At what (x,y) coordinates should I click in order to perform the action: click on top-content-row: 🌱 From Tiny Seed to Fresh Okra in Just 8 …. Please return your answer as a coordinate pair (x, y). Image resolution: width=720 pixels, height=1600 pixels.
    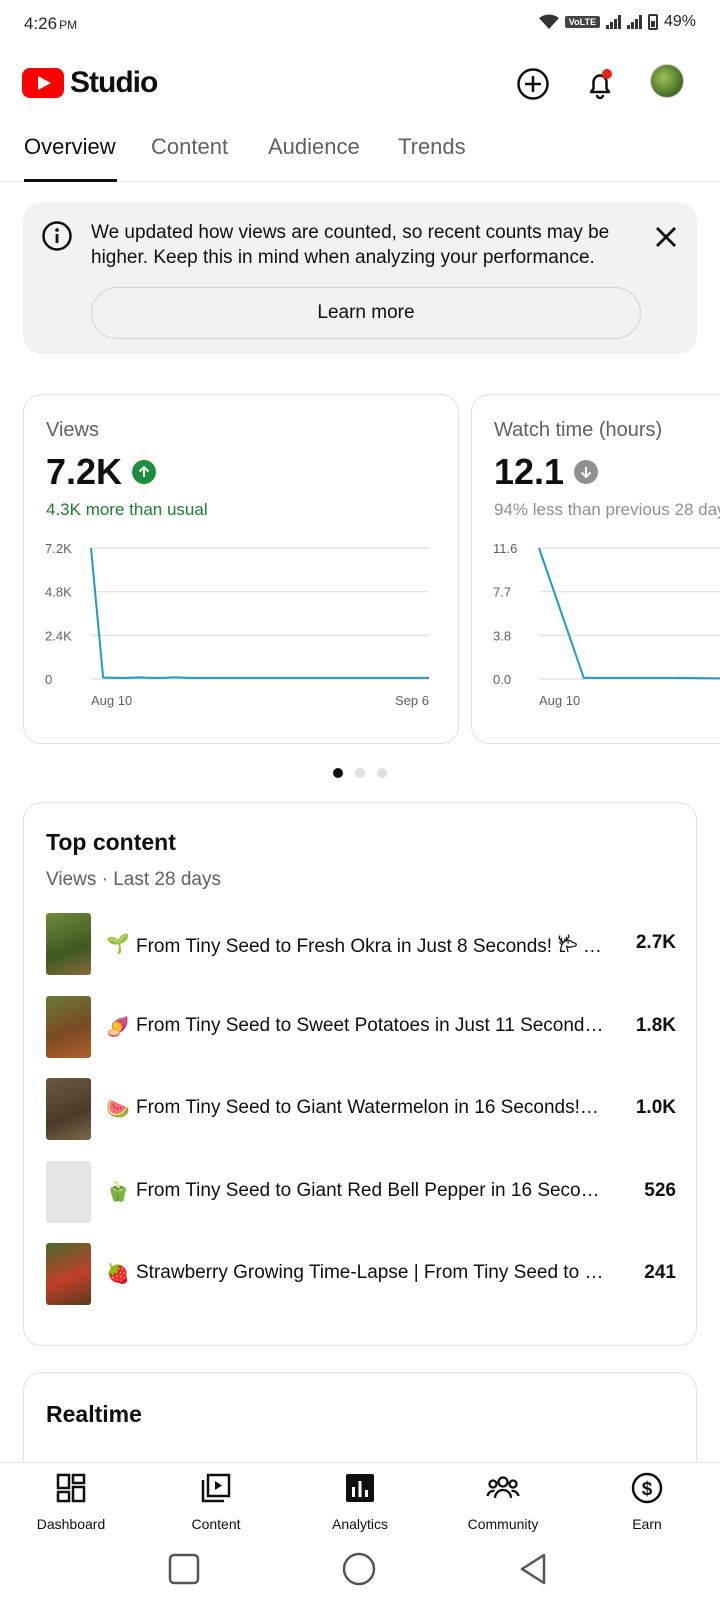
    Looking at the image, I should click on (361, 944).